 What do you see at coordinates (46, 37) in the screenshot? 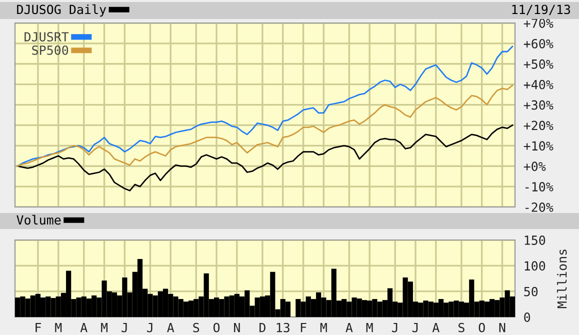
I see `legend-label: DJUSRT` at bounding box center [46, 37].